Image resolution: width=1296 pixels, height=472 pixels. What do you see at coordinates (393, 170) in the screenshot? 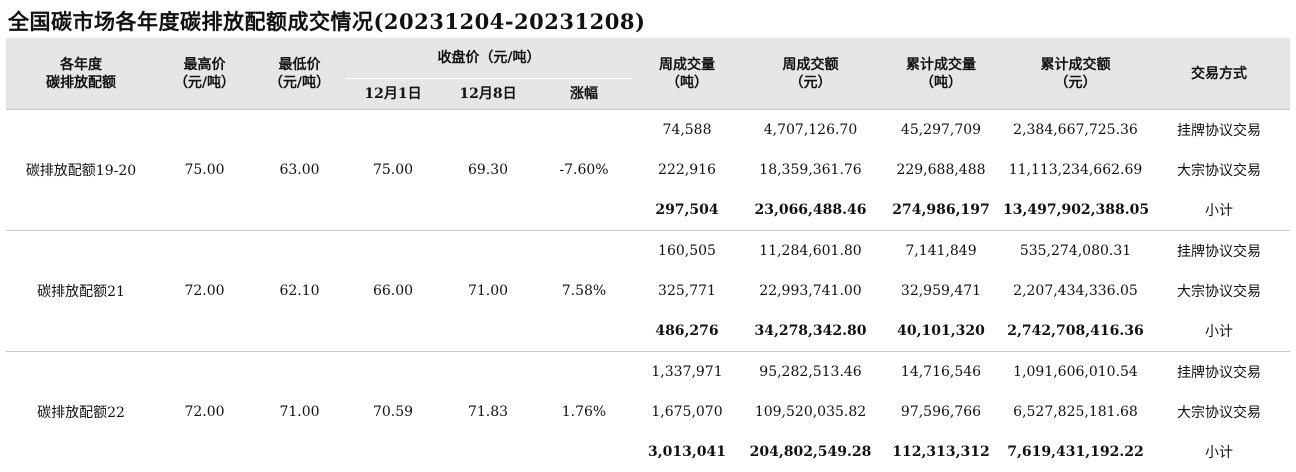
I see `close-dec1: 75.00` at bounding box center [393, 170].